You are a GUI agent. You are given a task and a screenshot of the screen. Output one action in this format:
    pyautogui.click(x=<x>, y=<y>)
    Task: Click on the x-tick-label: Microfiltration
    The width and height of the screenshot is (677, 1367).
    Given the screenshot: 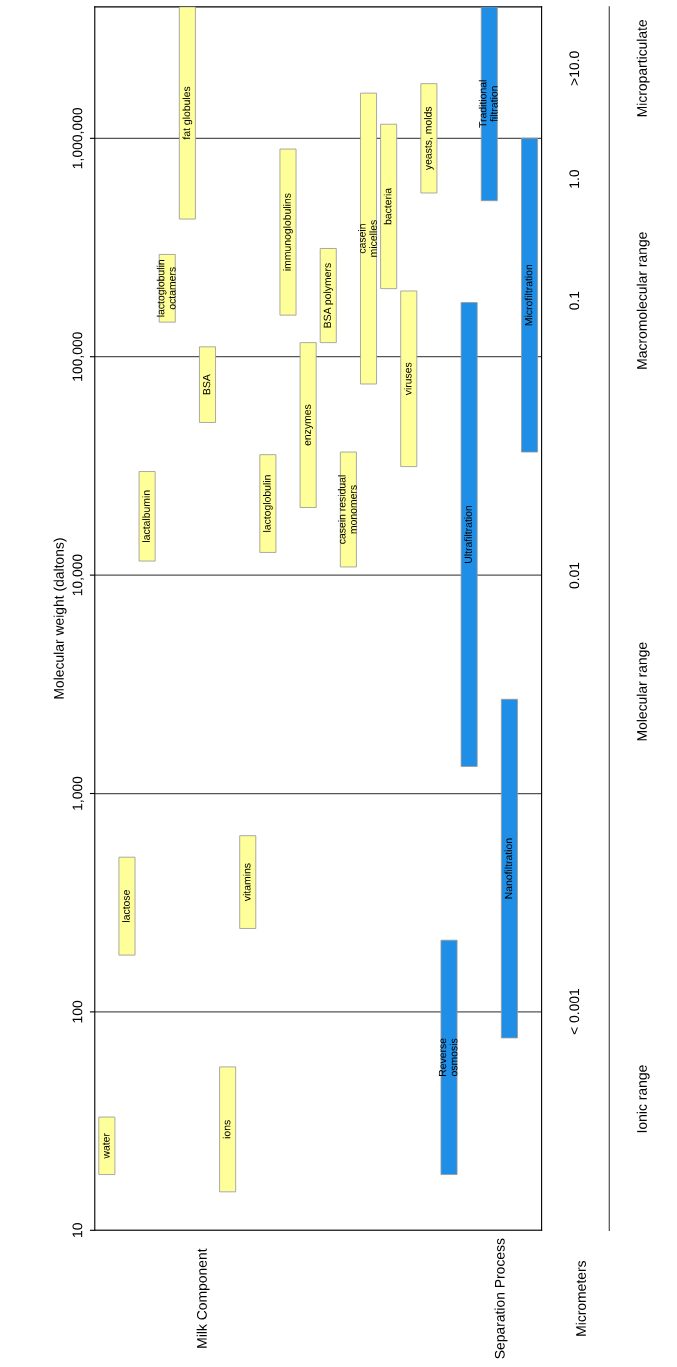 What is the action you would take?
    pyautogui.click(x=528, y=295)
    